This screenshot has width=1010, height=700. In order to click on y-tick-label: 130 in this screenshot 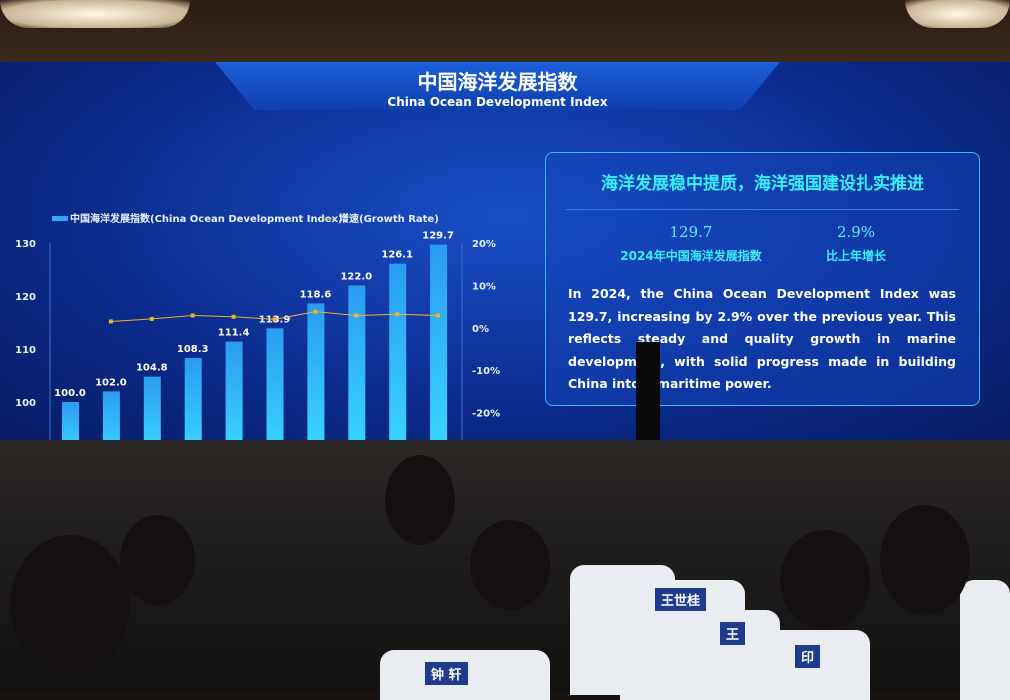, I will do `click(25, 244)`.